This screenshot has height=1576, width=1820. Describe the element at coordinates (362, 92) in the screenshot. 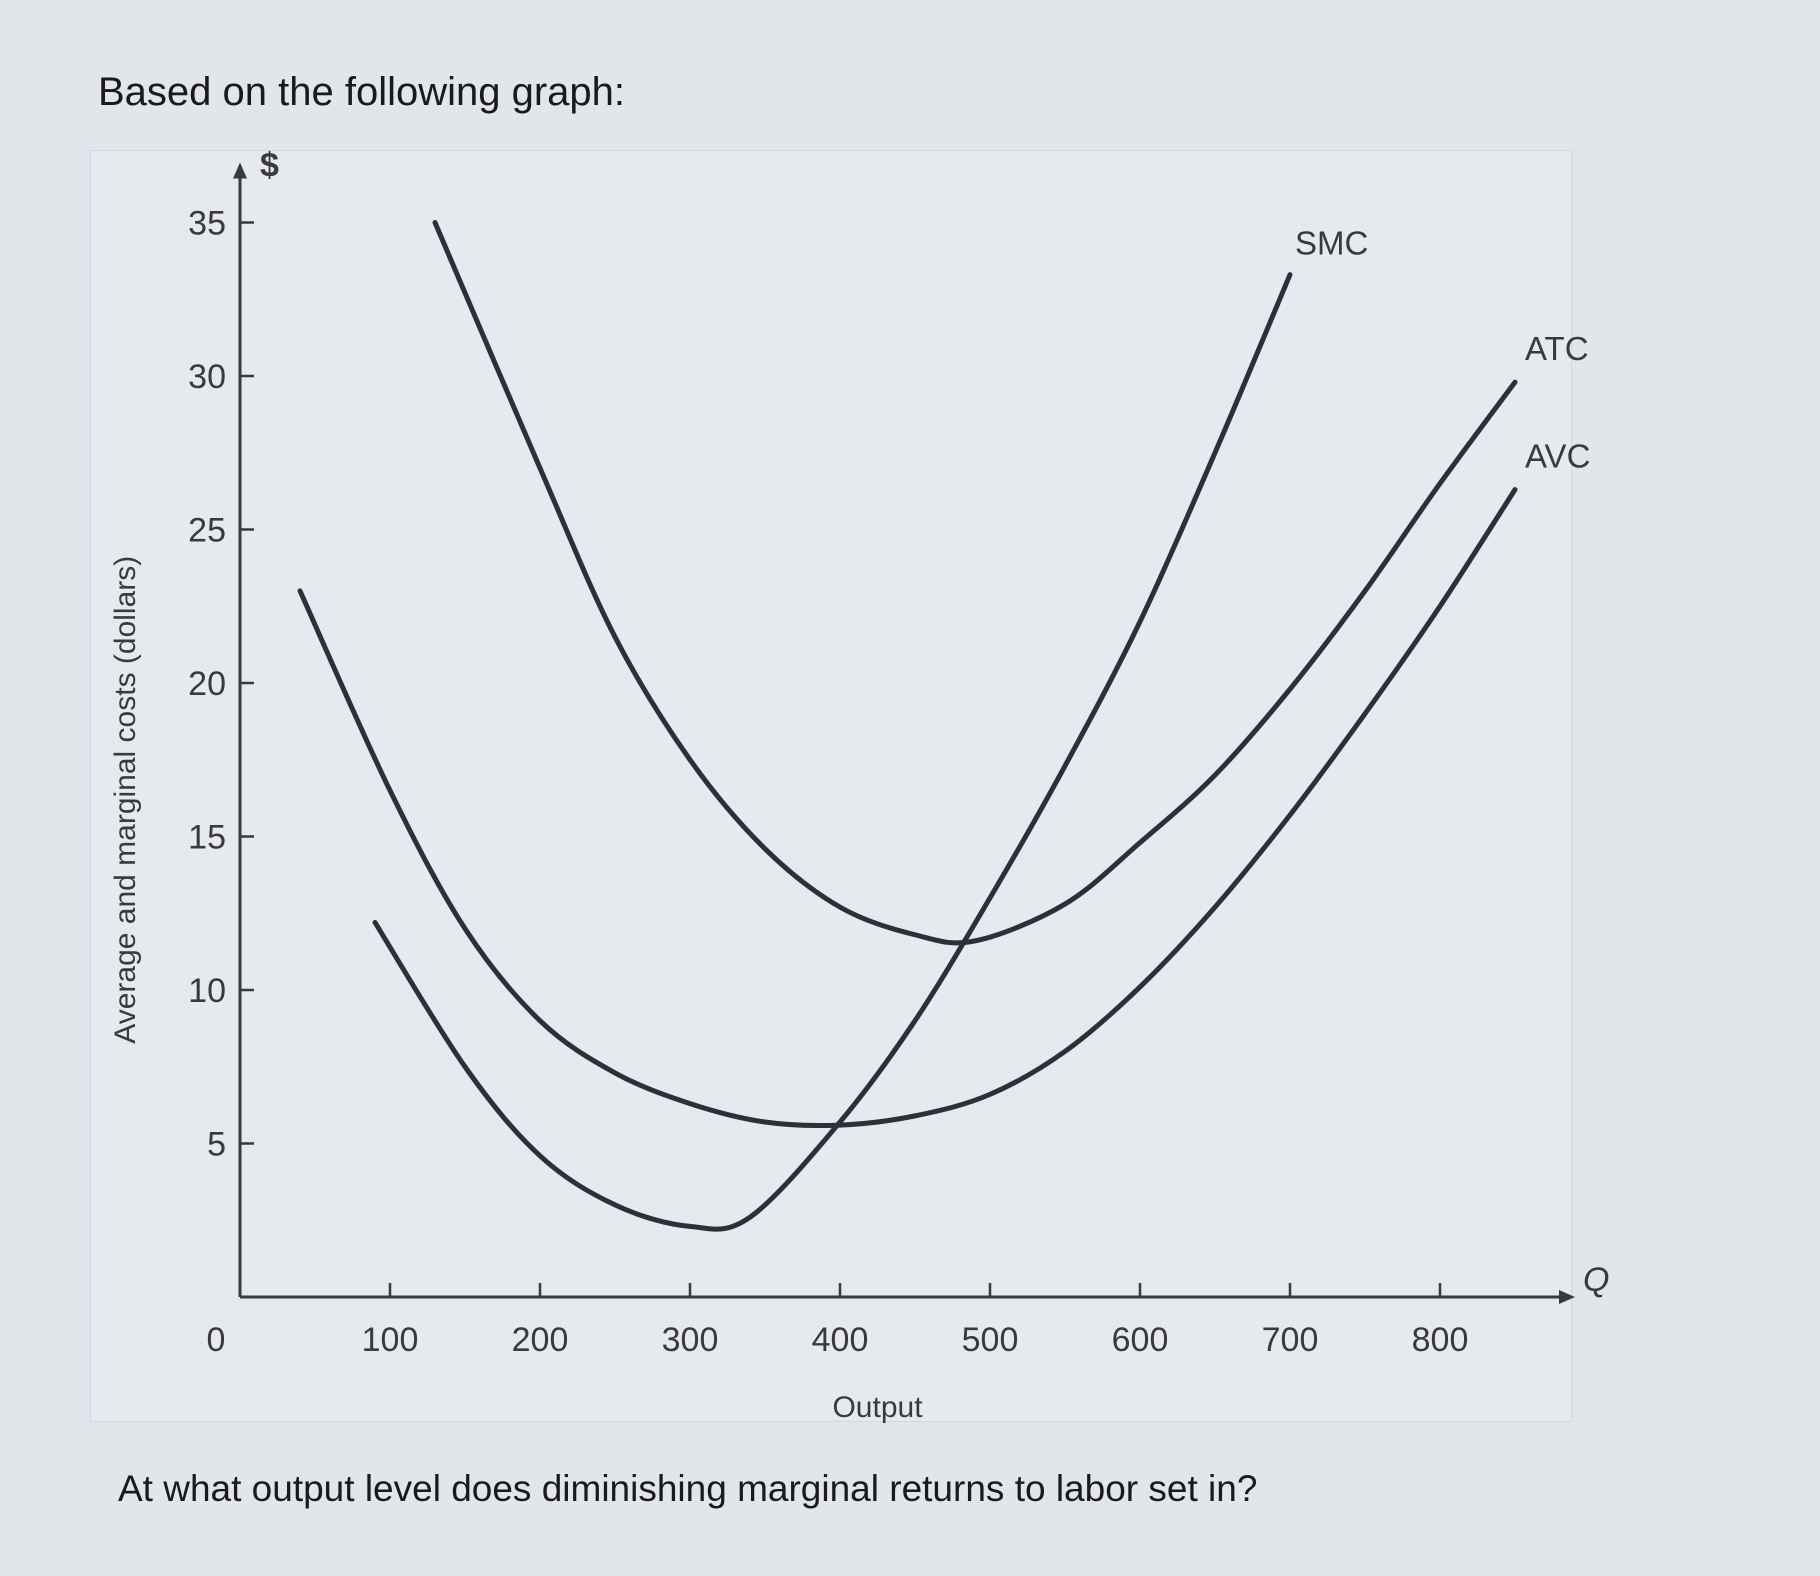

I see `question-prompt: Based on the following graph:` at that location.